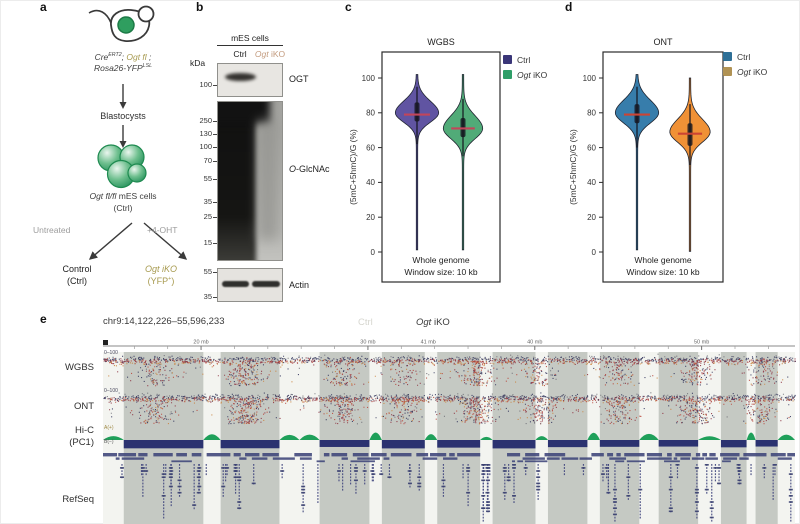  Describe the element at coordinates (115, 55) in the screenshot. I see `genotype-cre-sup: ERT2` at that location.